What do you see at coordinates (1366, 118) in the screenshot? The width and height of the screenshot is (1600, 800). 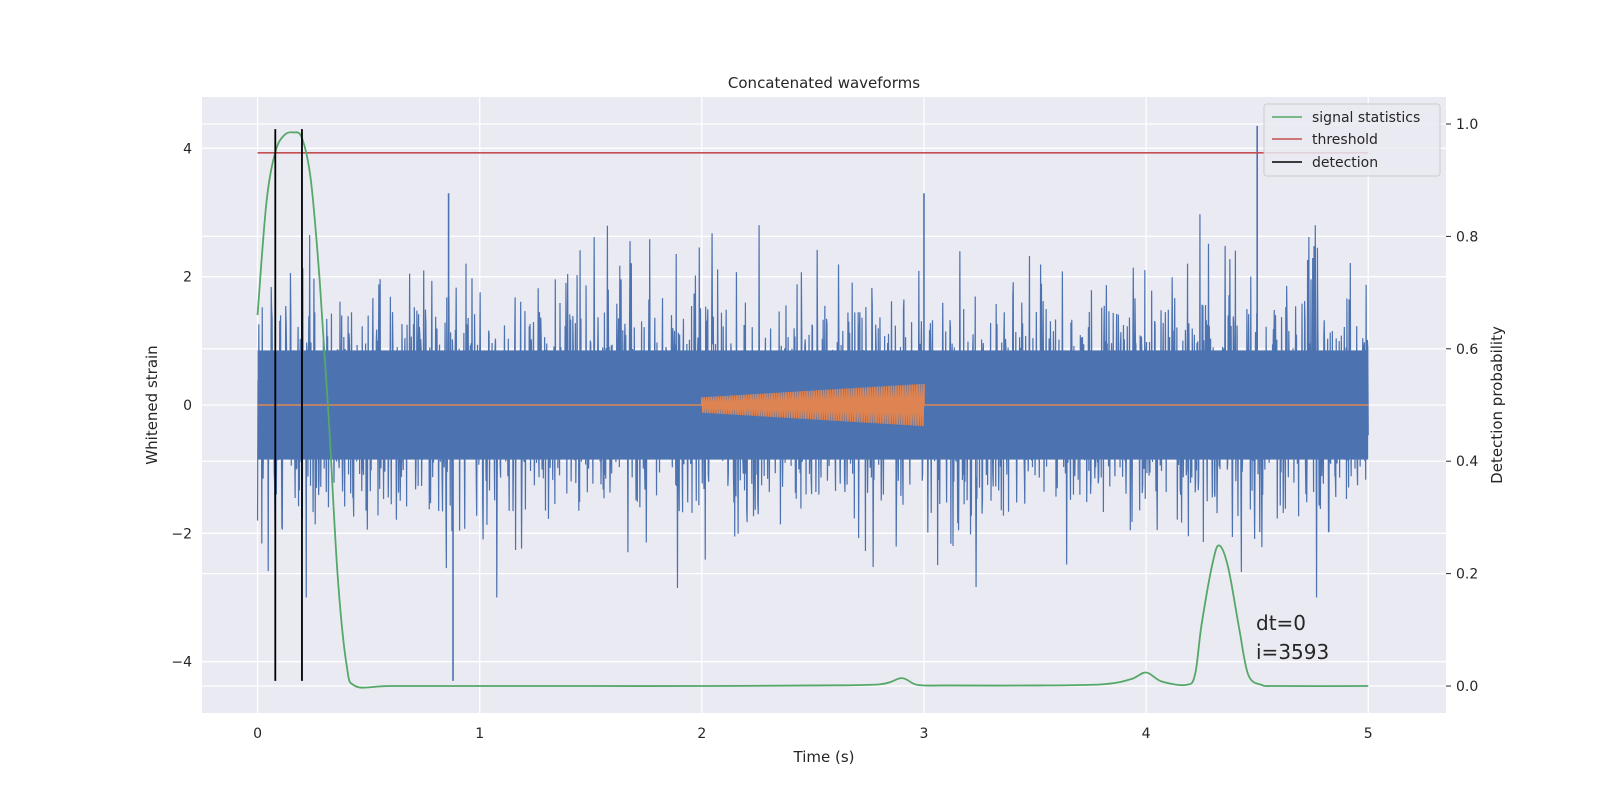 I see `legend-label-signal-statistics: signal statistics` at bounding box center [1366, 118].